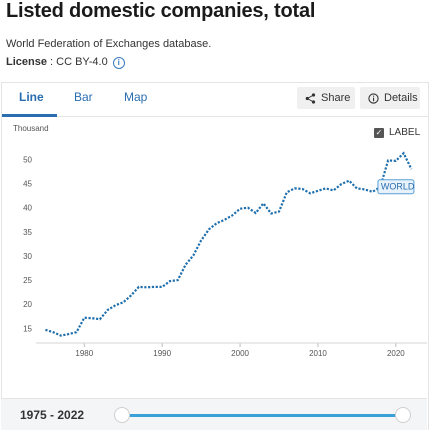 The width and height of the screenshot is (430, 430). Describe the element at coordinates (31, 97) in the screenshot. I see `tab-line: Line` at that location.